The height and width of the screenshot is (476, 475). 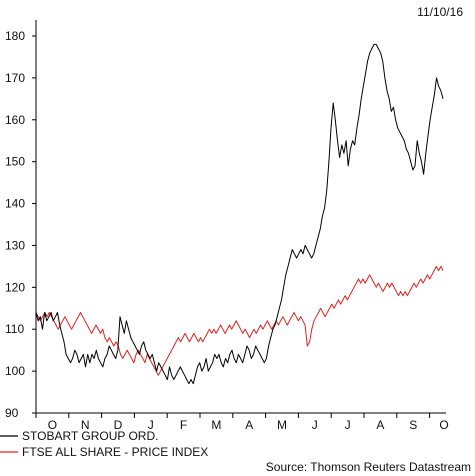 I want to click on y-tick-label: 110, so click(x=14, y=329).